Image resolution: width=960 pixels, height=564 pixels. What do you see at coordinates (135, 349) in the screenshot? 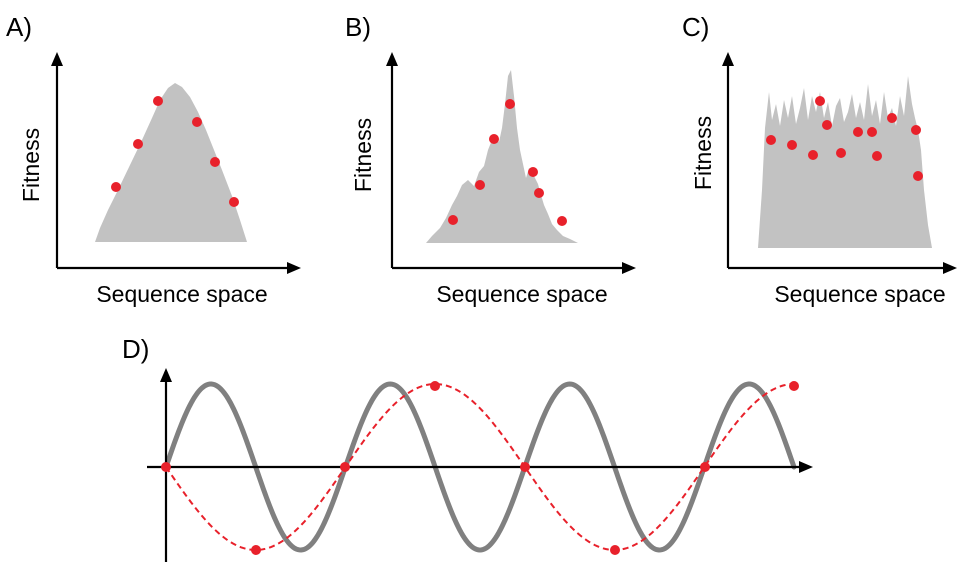
I see `panel-d-letter: D)` at bounding box center [135, 349].